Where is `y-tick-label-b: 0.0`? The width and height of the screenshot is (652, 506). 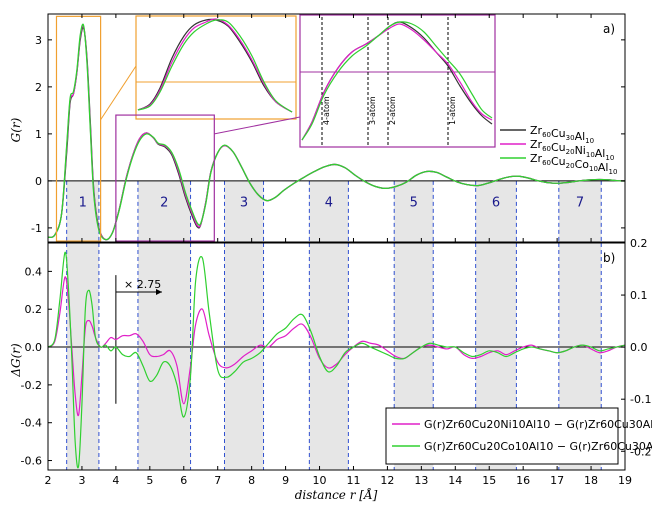
y-tick-label-b: 0.0 is located at coordinates (34, 347).